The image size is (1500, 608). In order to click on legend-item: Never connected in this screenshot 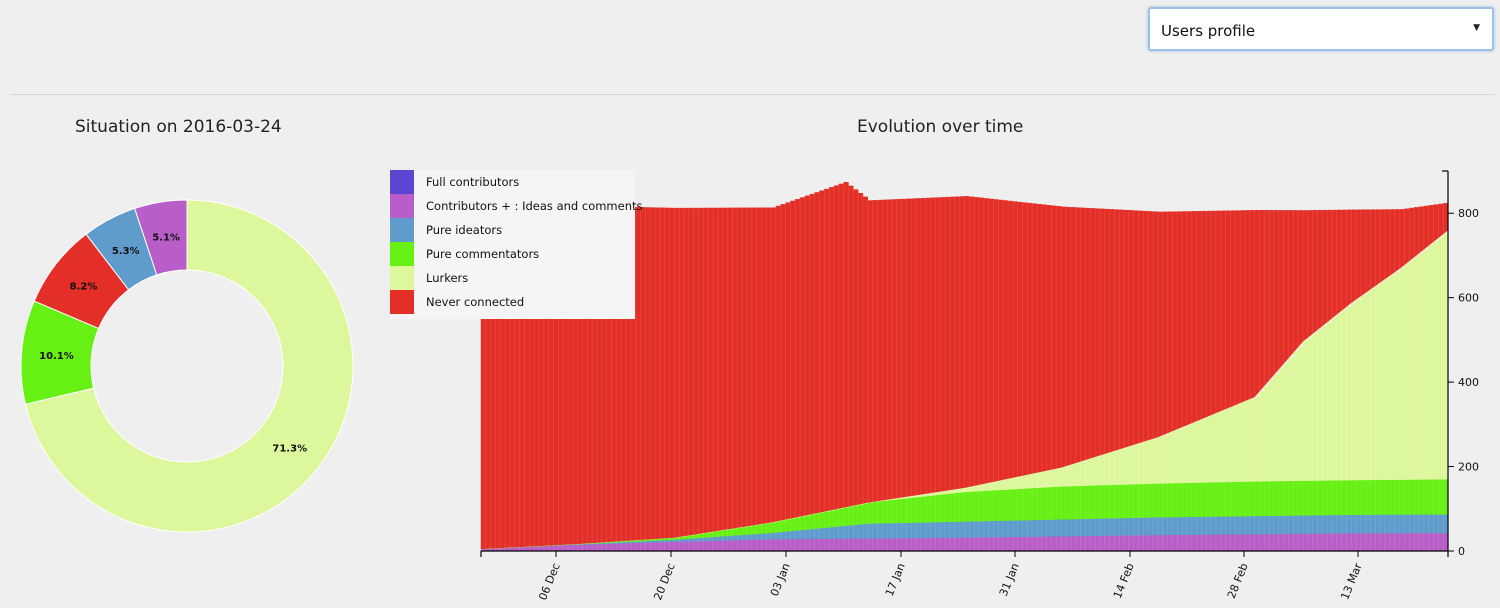, I will do `click(512, 302)`.